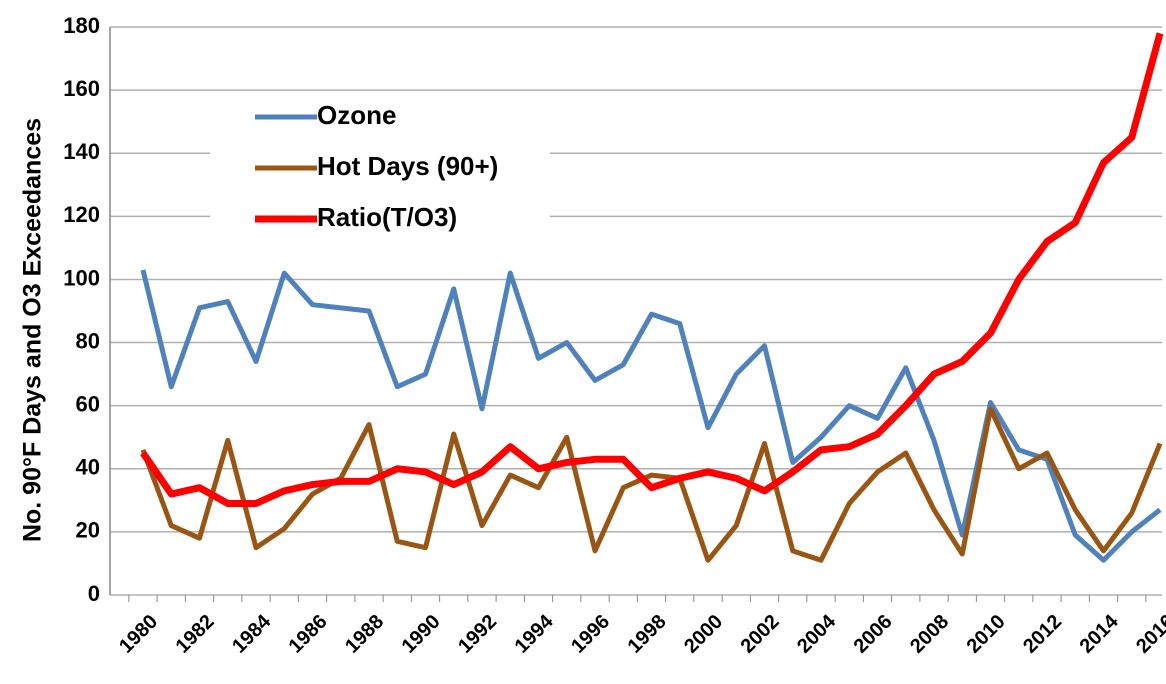  What do you see at coordinates (88, 467) in the screenshot?
I see `y-tick-label: 40` at bounding box center [88, 467].